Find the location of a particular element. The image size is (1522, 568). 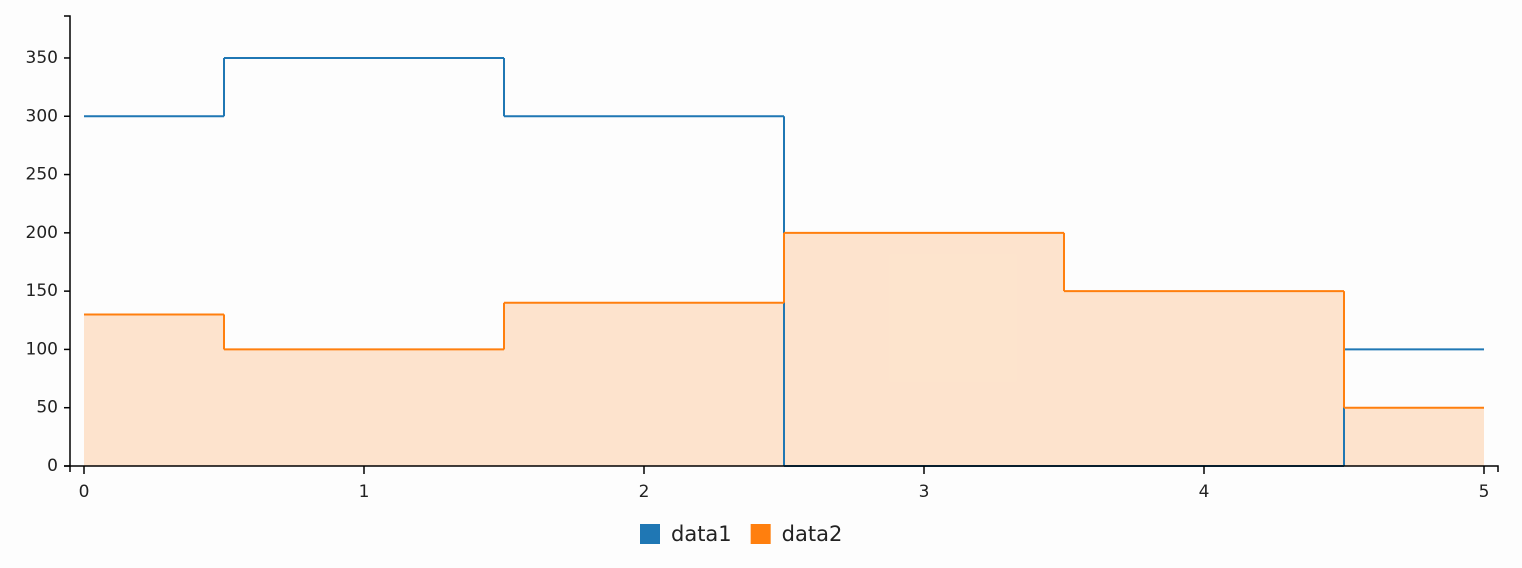

x-axis is located at coordinates (784, 468).